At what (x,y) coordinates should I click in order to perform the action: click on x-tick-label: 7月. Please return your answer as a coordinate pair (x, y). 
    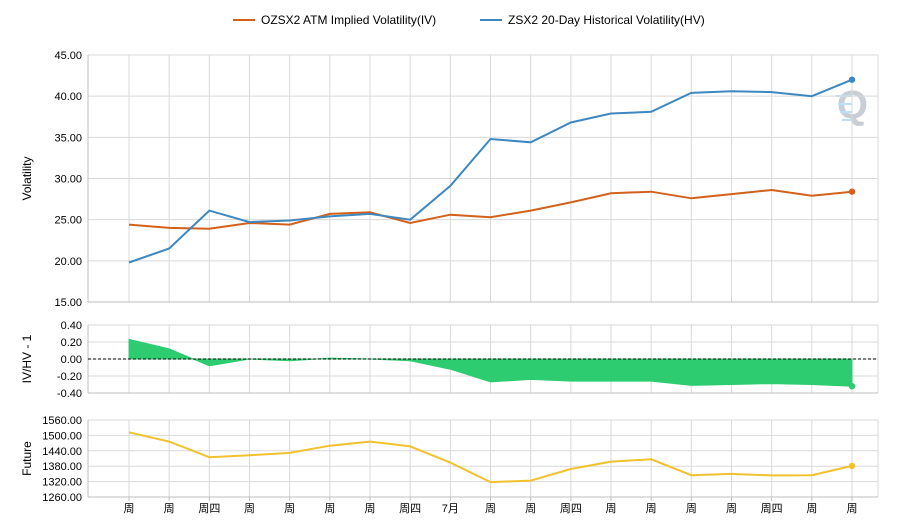
    Looking at the image, I should click on (450, 509).